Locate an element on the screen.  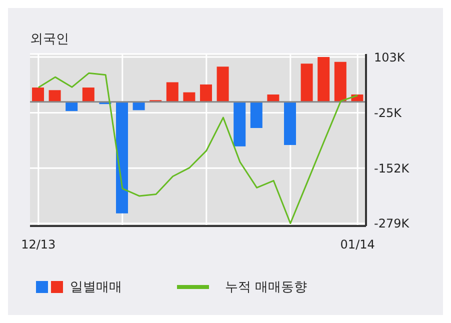
legend-label: 일별매매 is located at coordinates (96, 287).